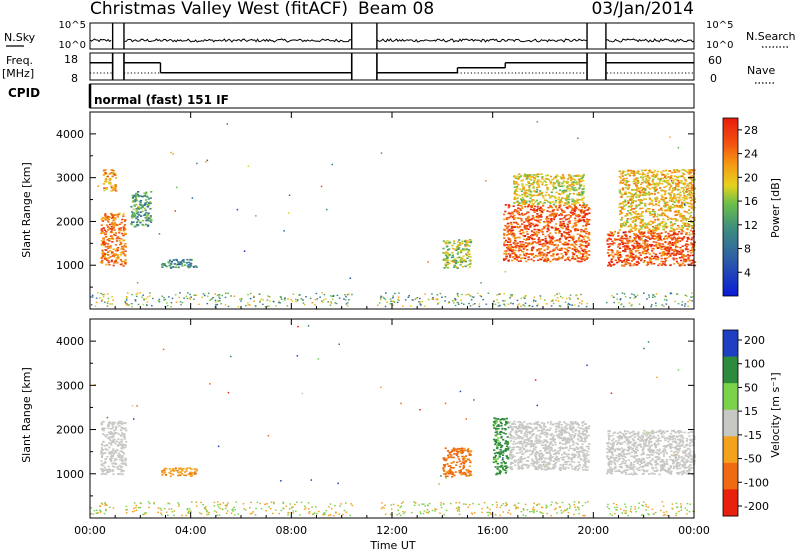 The width and height of the screenshot is (800, 554). Describe the element at coordinates (26, 210) in the screenshot. I see `power-ylabel: Slant Range [km]` at that location.